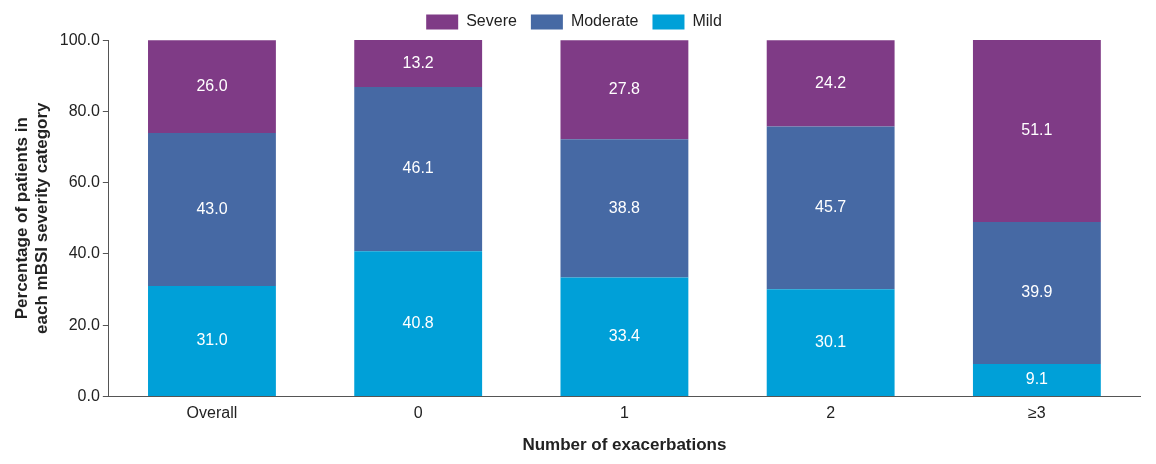  What do you see at coordinates (604, 21) in the screenshot?
I see `legend-label: Moderate` at bounding box center [604, 21].